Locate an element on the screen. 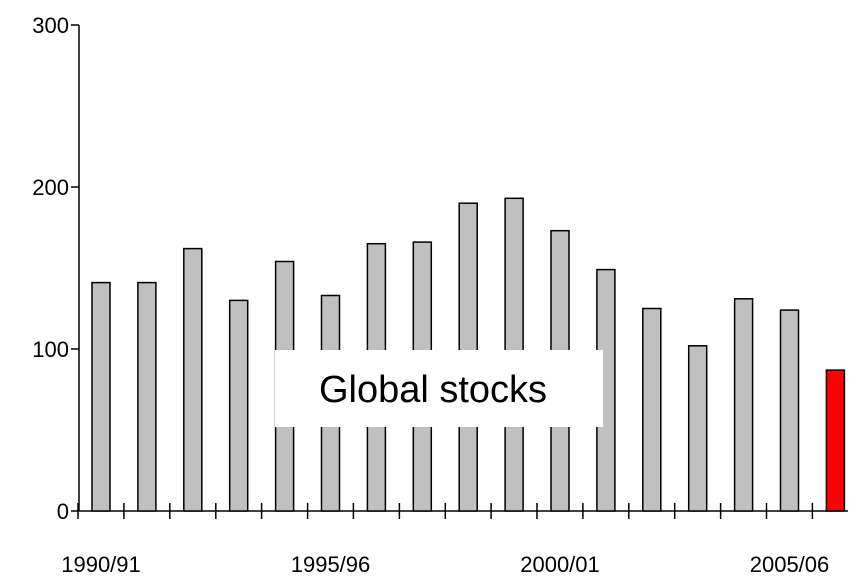 The width and height of the screenshot is (863, 581). x-tick-label: 1995/96 is located at coordinates (331, 564).